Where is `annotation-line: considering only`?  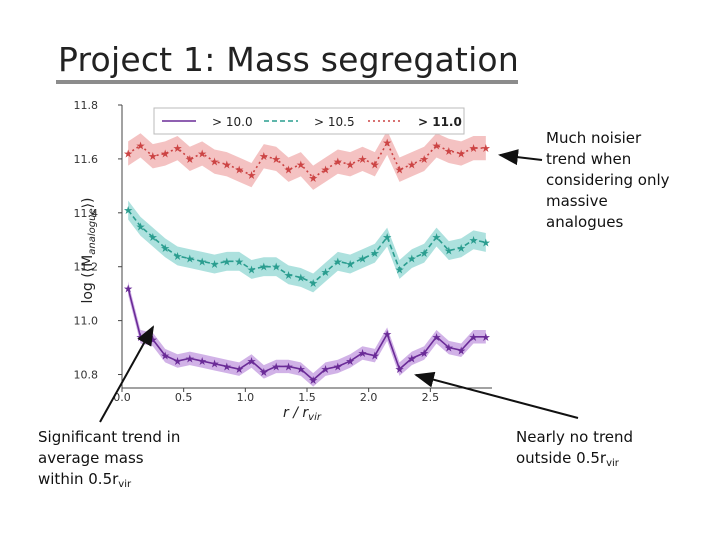 annotation-line: considering only is located at coordinates (608, 180).